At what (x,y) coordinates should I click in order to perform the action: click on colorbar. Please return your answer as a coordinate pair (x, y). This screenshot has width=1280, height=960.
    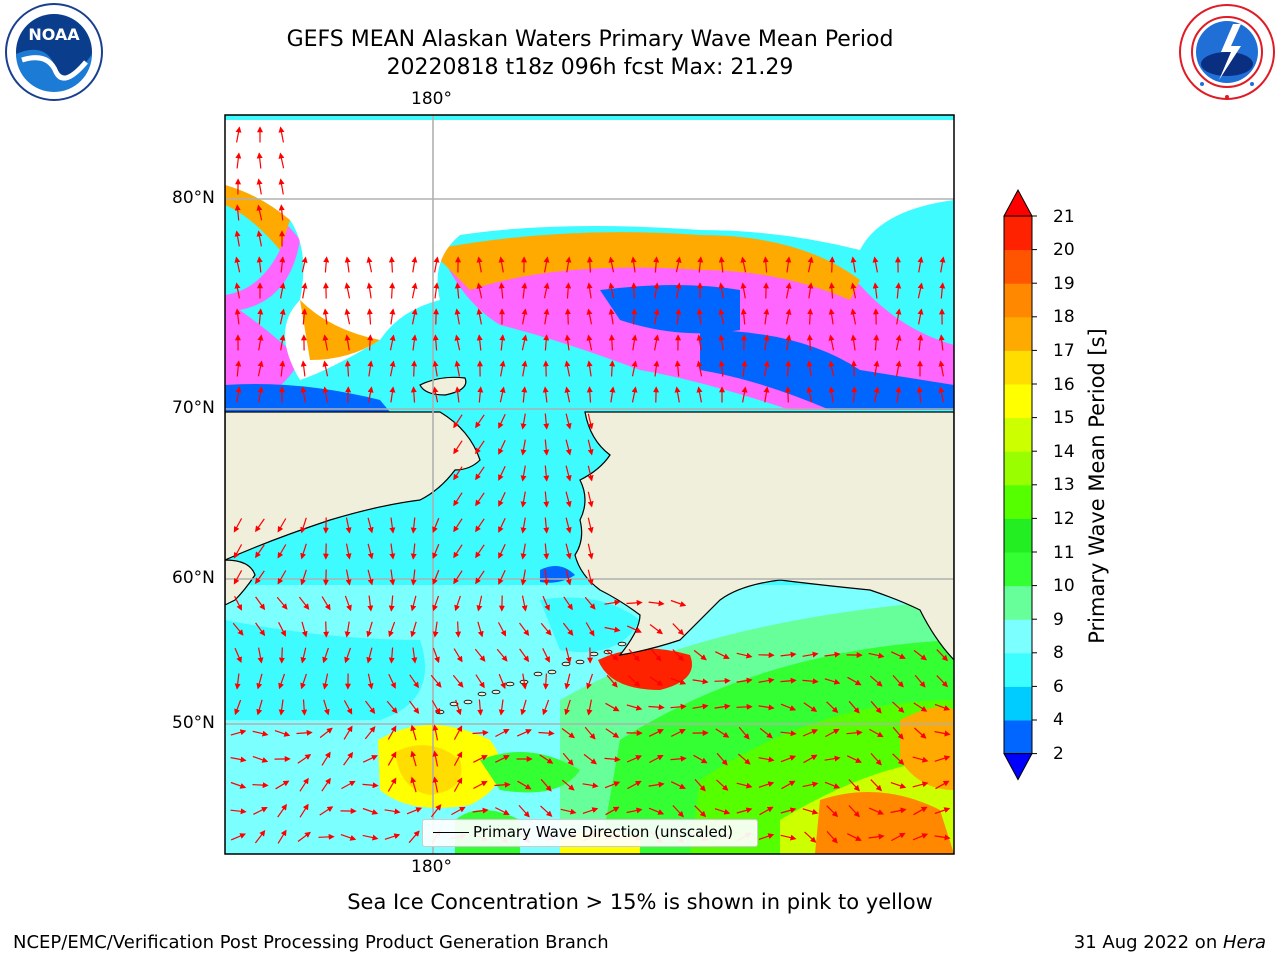
    Looking at the image, I should click on (1020, 484).